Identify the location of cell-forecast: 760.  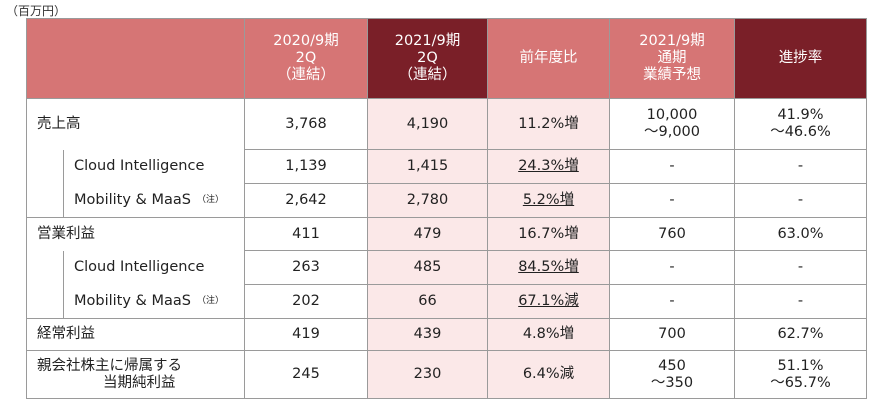
(672, 234).